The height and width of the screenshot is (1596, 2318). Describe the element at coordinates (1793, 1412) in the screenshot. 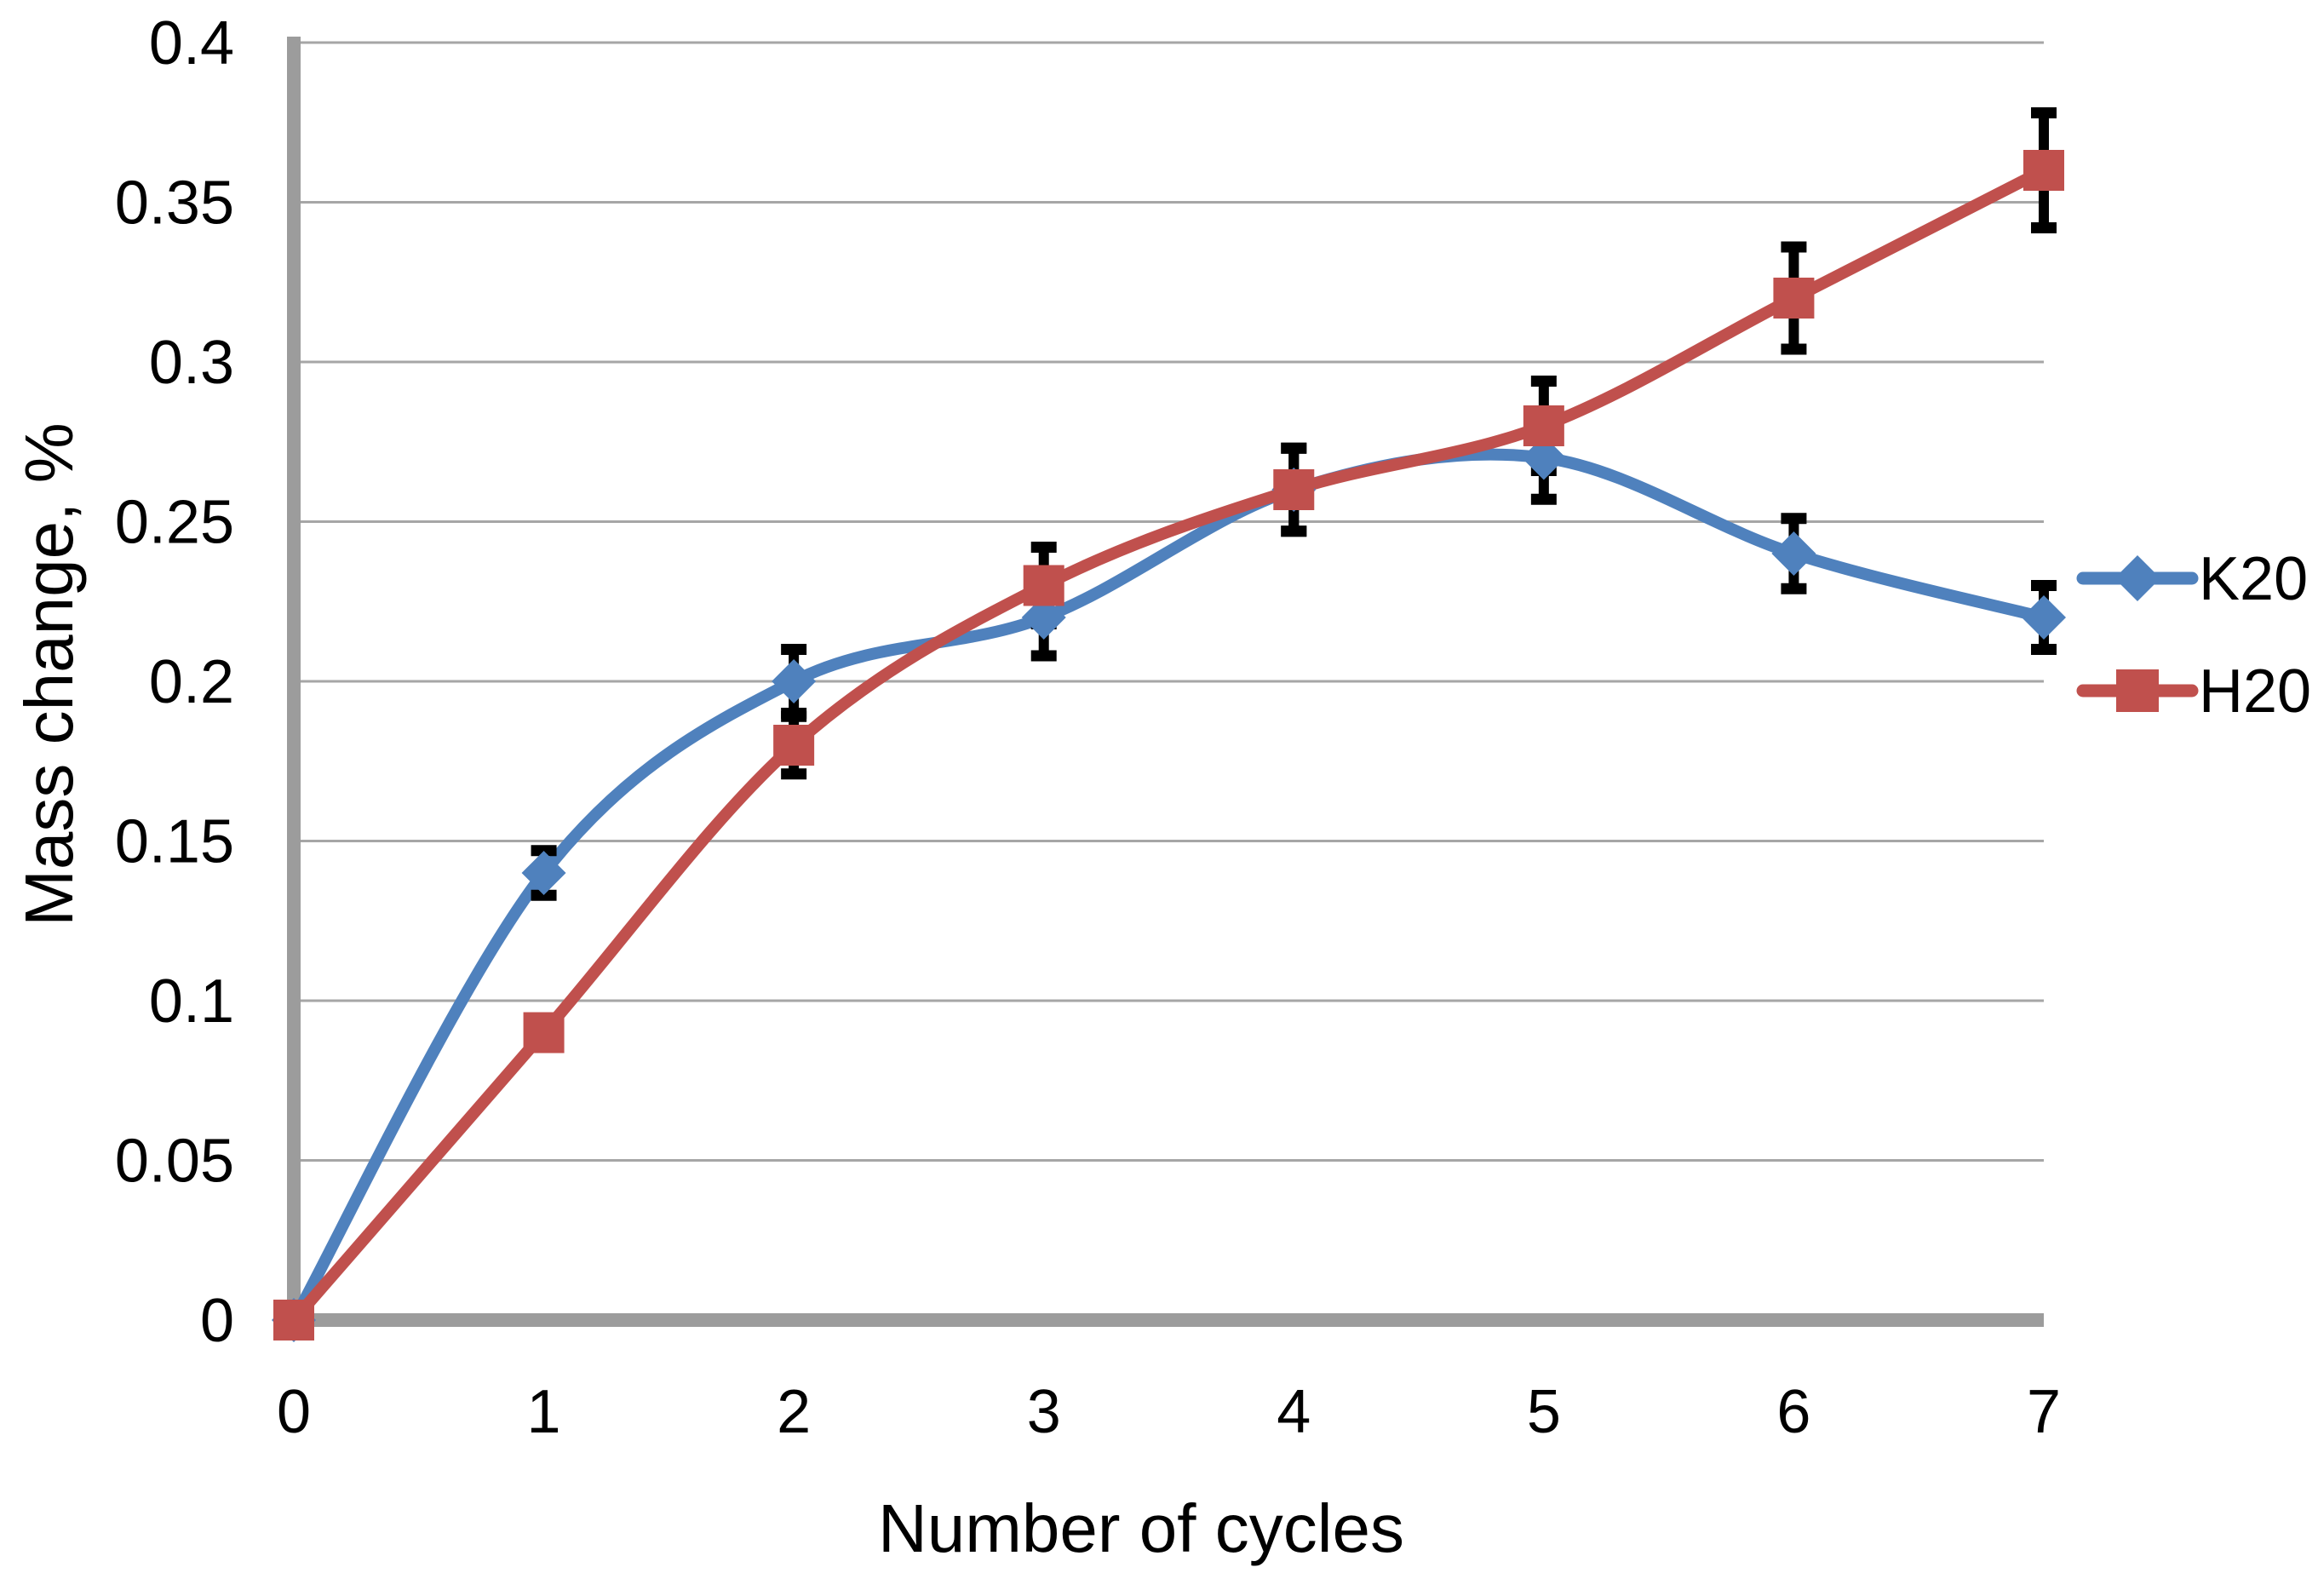

I see `x-tick-label: 6` at that location.